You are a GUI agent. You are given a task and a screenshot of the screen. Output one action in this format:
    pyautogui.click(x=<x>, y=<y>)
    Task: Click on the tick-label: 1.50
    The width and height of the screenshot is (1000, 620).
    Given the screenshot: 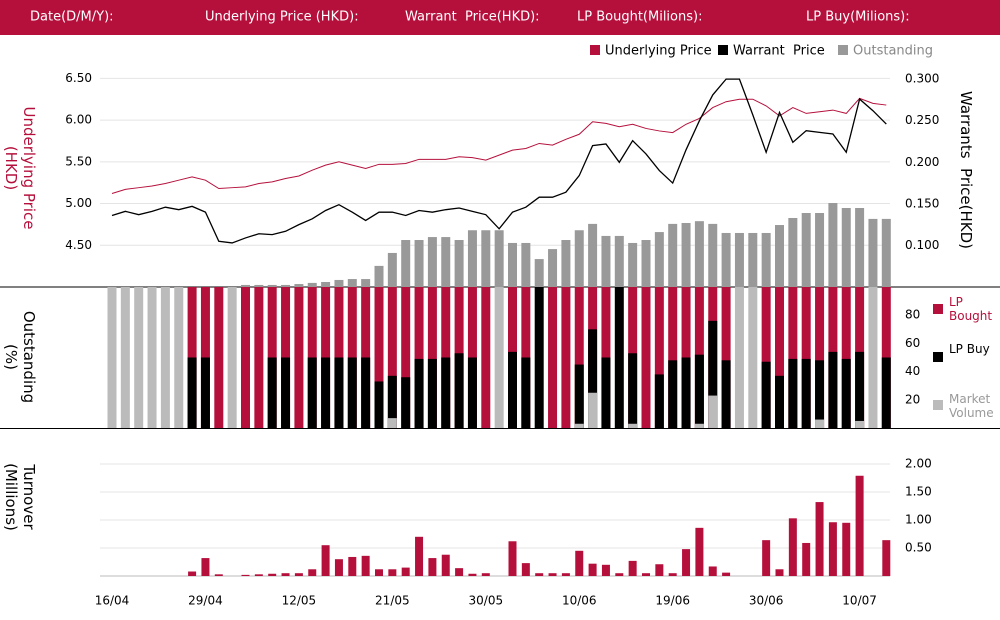 What is the action you would take?
    pyautogui.click(x=918, y=492)
    